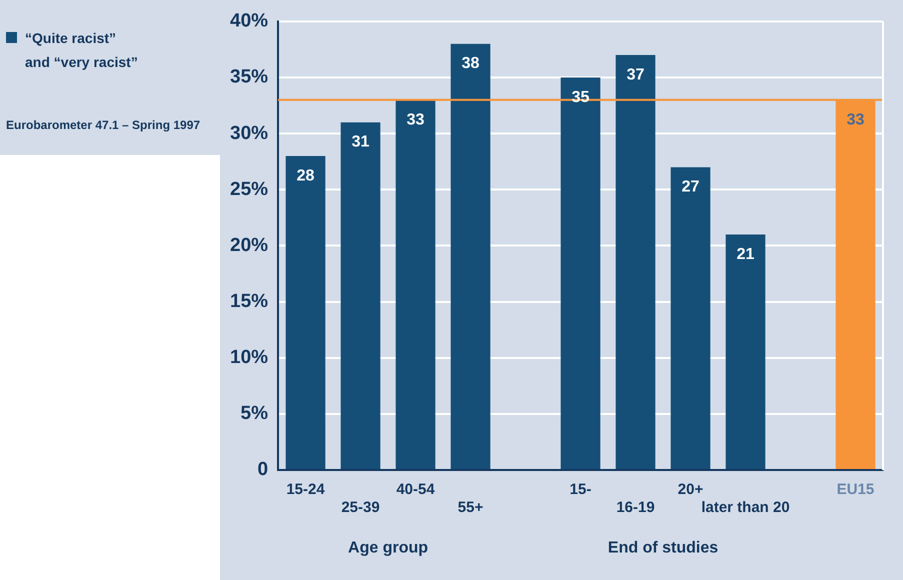  I want to click on x-tick-label: 15-, so click(581, 489).